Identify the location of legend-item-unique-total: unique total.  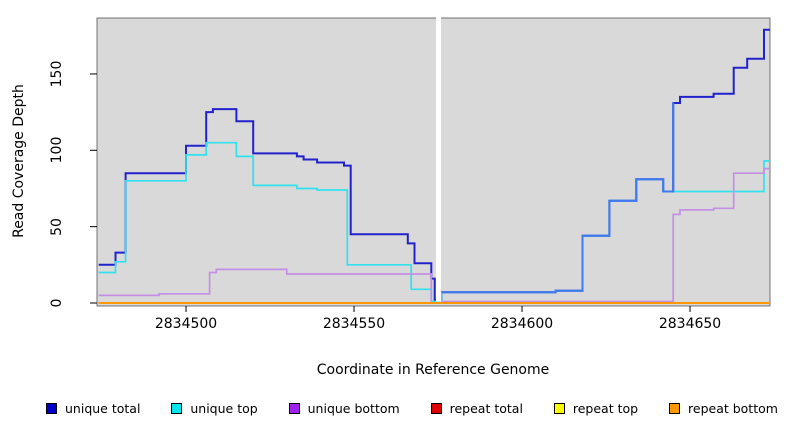
(93, 408).